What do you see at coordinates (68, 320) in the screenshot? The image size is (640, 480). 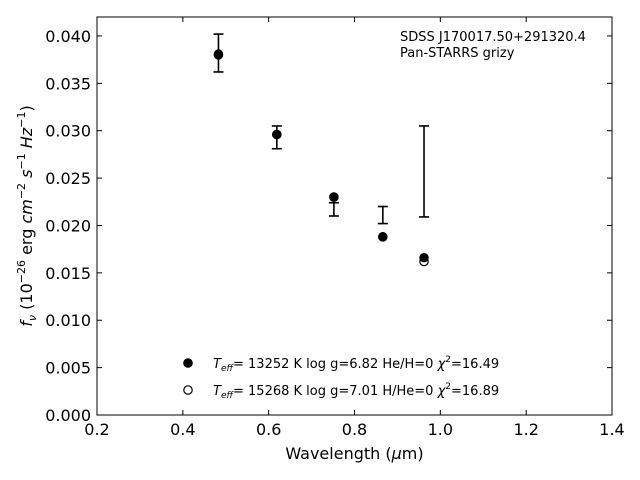 I see `y-tick-label: 0.010` at bounding box center [68, 320].